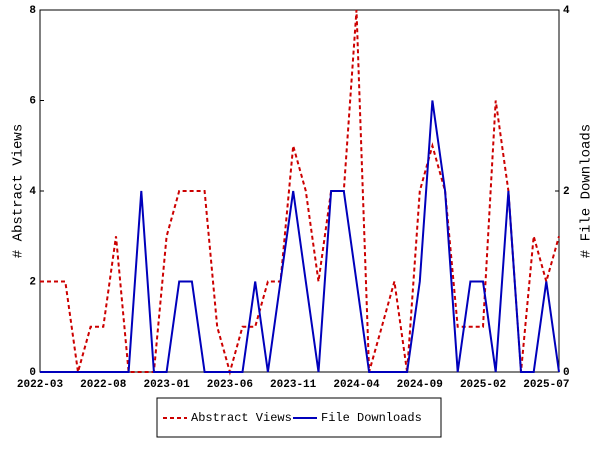 The height and width of the screenshot is (450, 600). Describe the element at coordinates (32, 373) in the screenshot. I see `y-tick-label: 0` at that location.